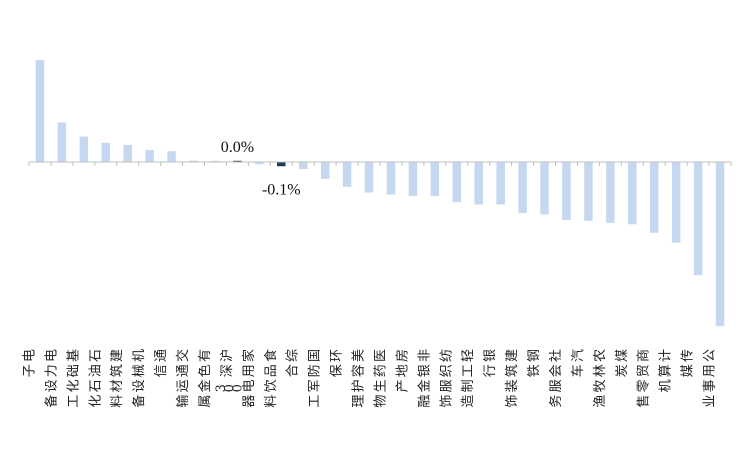  What do you see at coordinates (293, 363) in the screenshot?
I see `category-label: 综合` at bounding box center [293, 363].